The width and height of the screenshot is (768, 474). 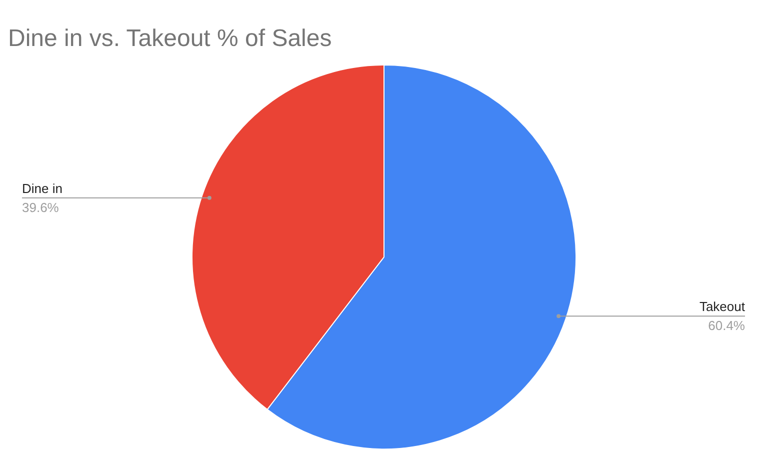 What do you see at coordinates (722, 306) in the screenshot?
I see `slice-label: Takeout` at bounding box center [722, 306].